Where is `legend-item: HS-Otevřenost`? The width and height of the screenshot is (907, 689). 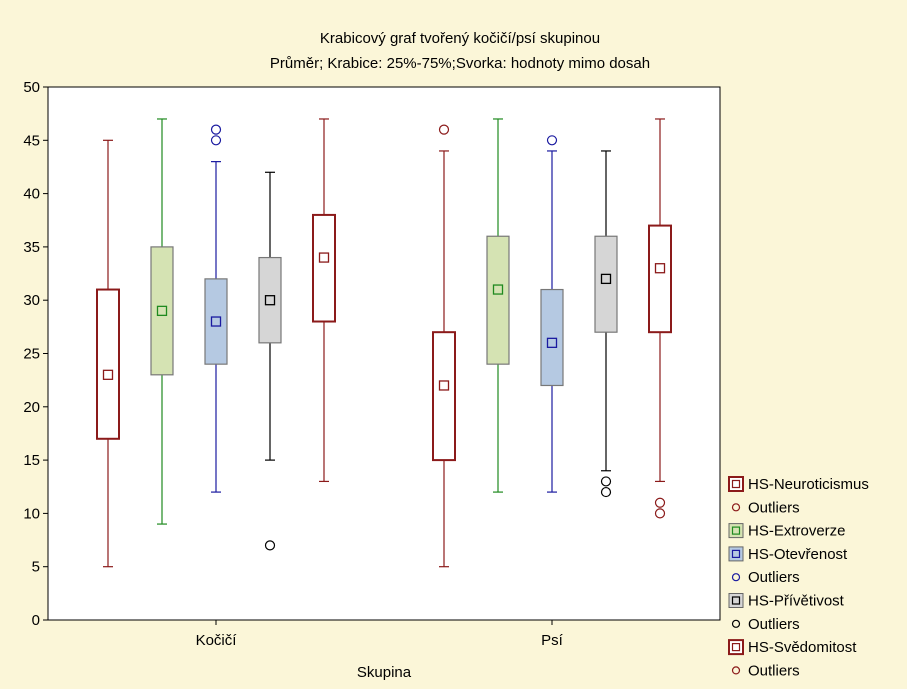
legend-item: HS-Otevřenost is located at coordinates (788, 554).